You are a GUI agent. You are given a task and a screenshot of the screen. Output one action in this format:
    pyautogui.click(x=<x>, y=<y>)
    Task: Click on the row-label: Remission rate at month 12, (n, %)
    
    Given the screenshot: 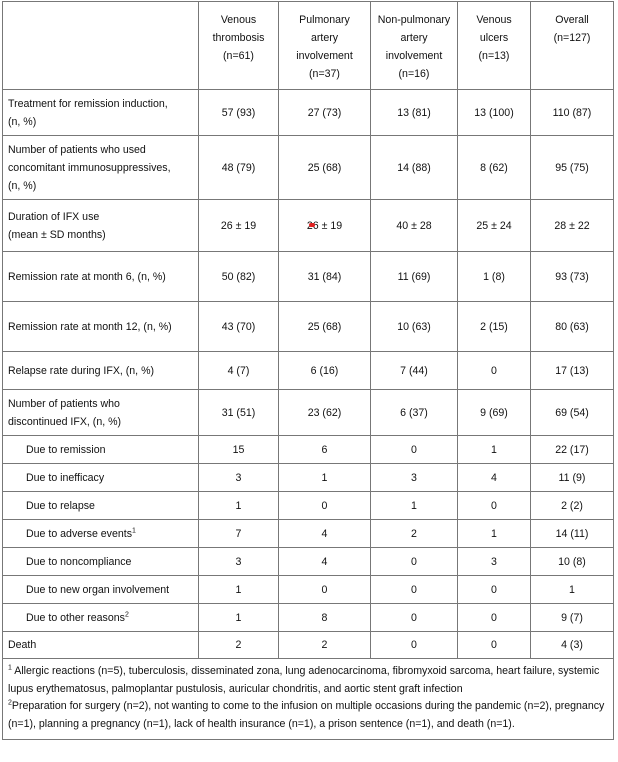 What is the action you would take?
    pyautogui.click(x=100, y=326)
    